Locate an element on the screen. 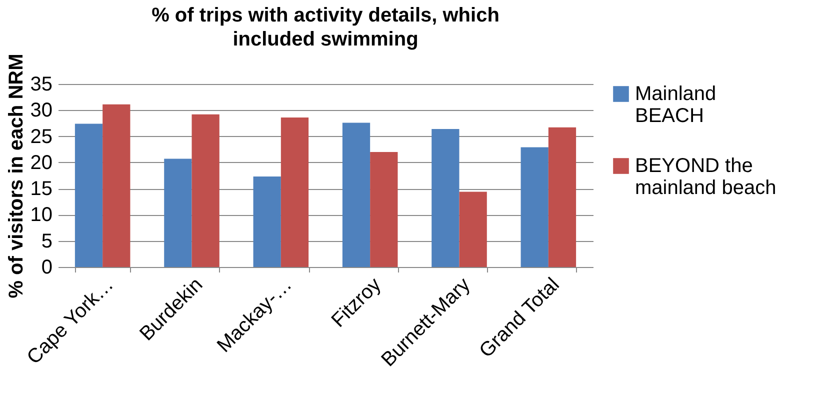  y-tick-label: 20 is located at coordinates (41, 163).